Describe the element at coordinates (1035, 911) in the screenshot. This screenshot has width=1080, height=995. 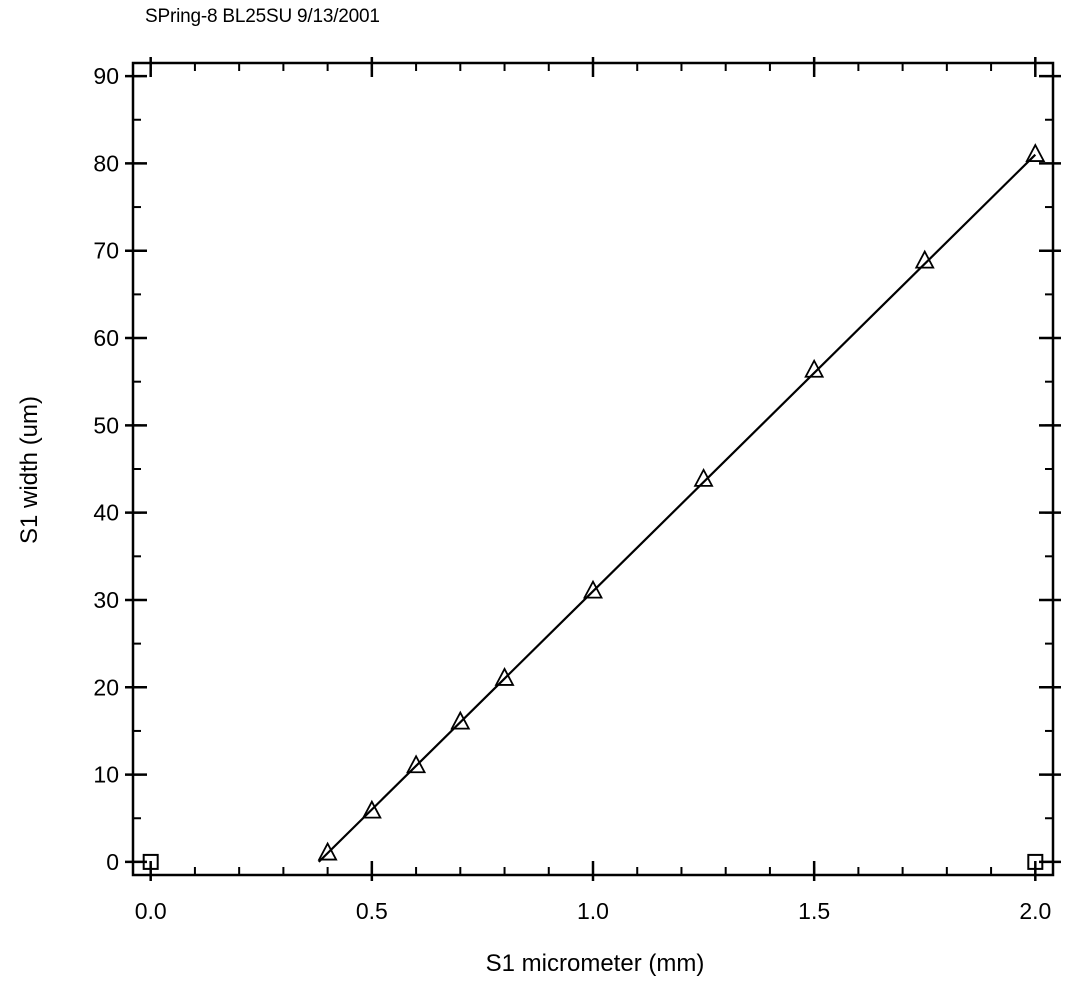
I see `x-tick-label: 2.0` at that location.